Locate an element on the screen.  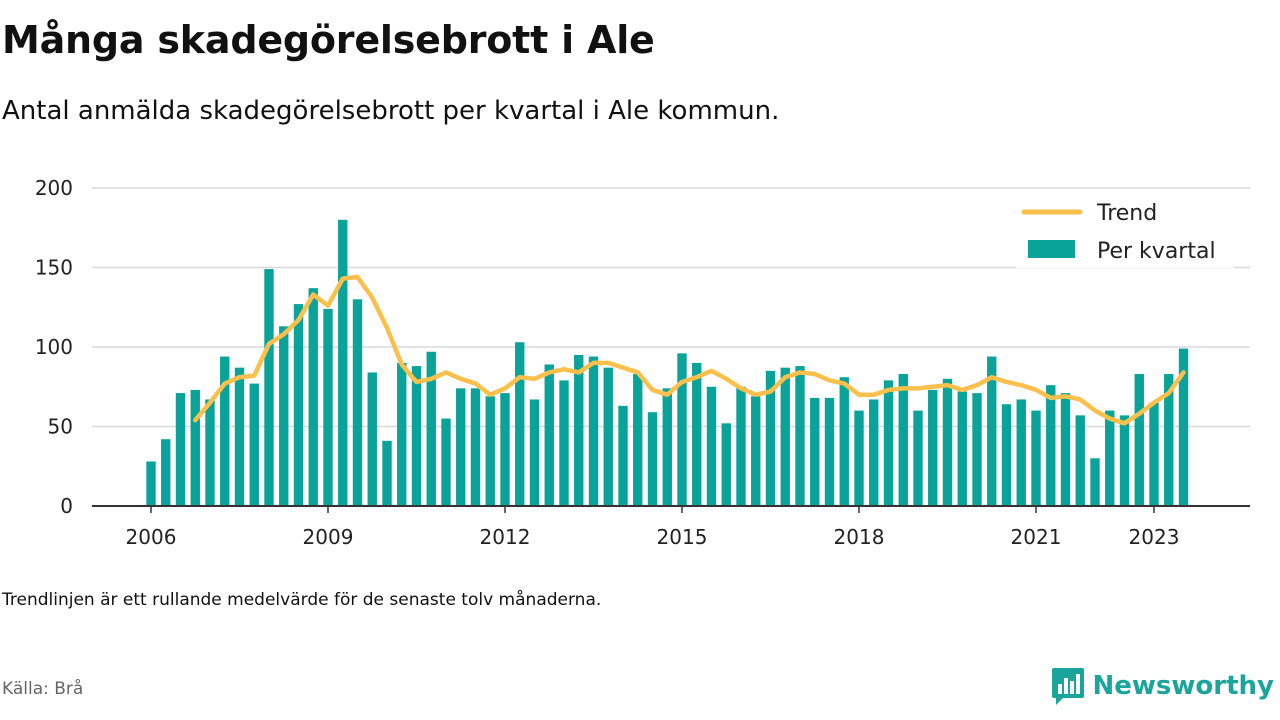
y-tick-label: 150 is located at coordinates (54, 268).